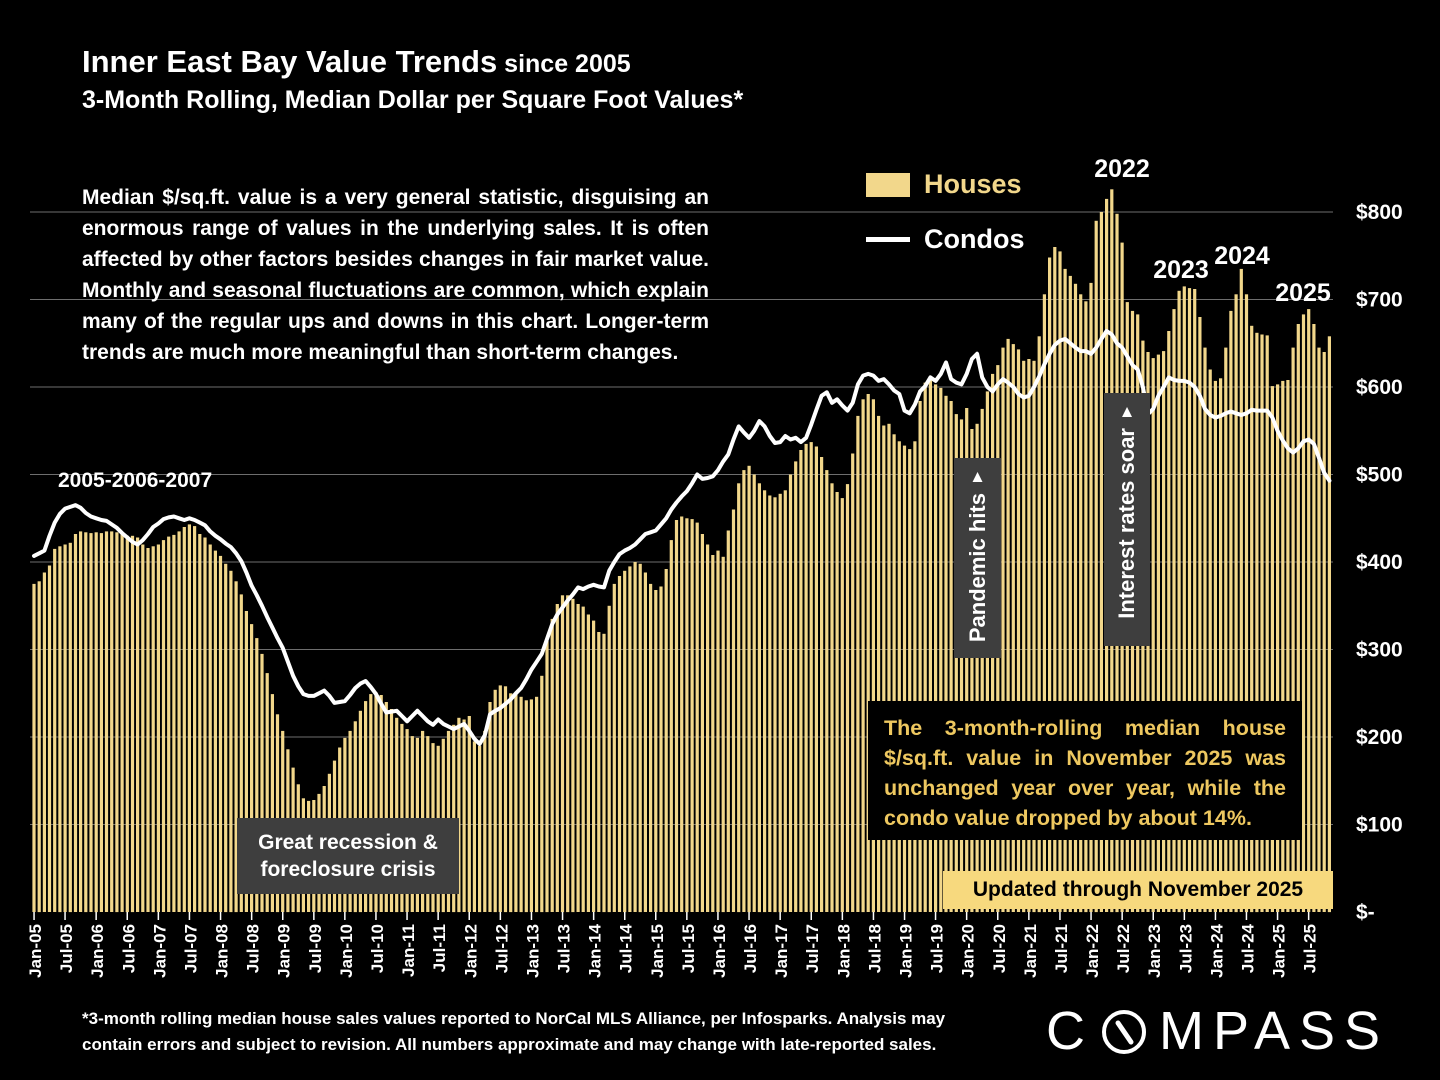 Image resolution: width=1440 pixels, height=1080 pixels. I want to click on svg-text: Jul-14, so click(626, 948).